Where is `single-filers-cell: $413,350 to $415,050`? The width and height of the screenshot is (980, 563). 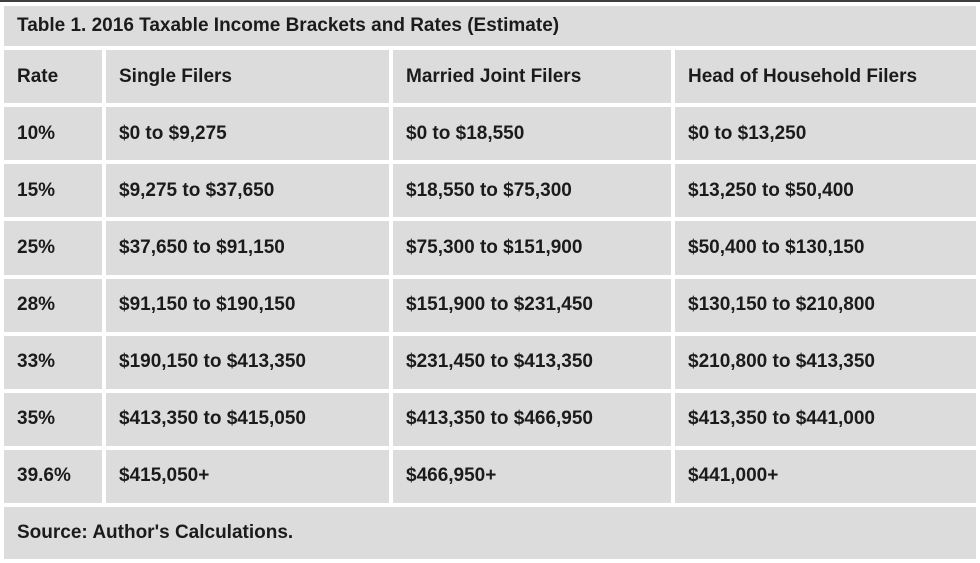 single-filers-cell: $413,350 to $415,050 is located at coordinates (247, 419).